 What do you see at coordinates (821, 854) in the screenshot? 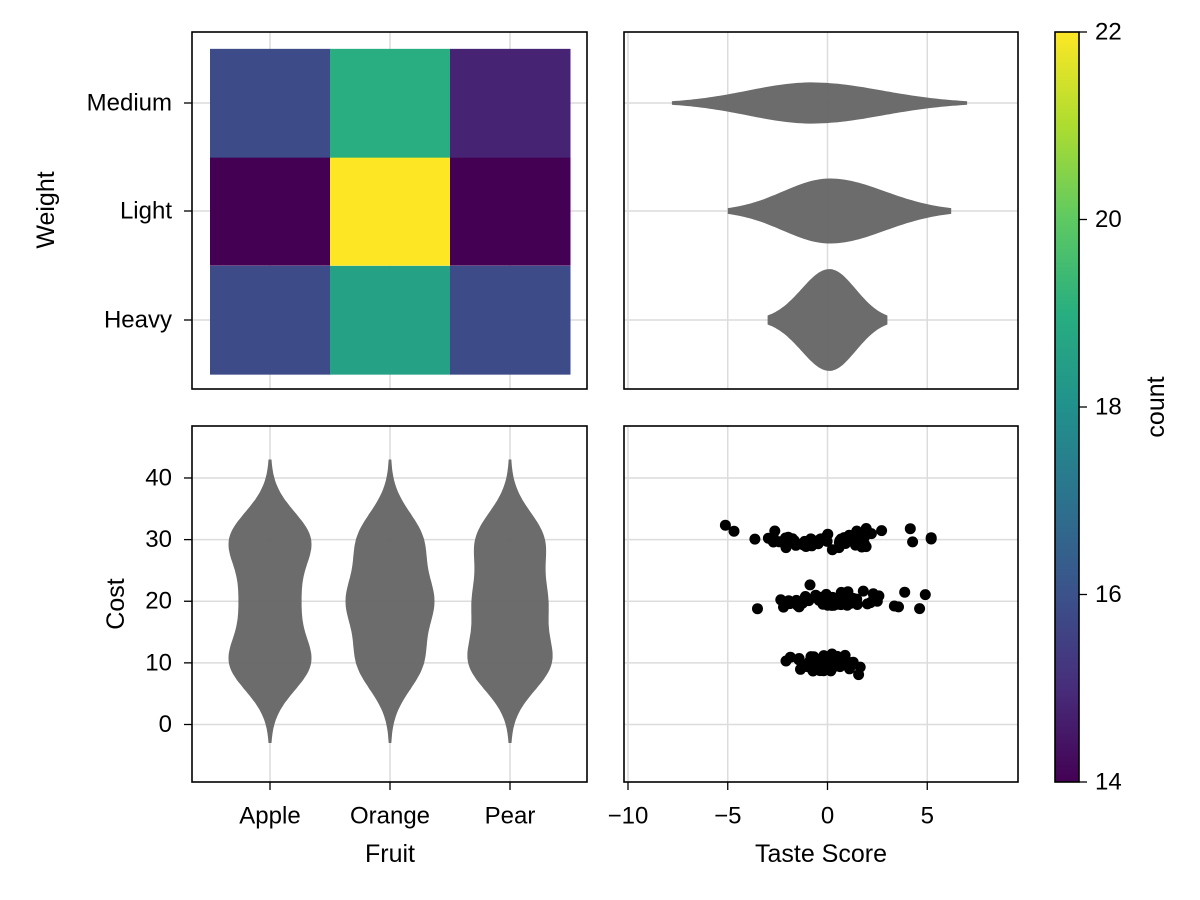
I see `taste-x-label: Taste Score` at bounding box center [821, 854].